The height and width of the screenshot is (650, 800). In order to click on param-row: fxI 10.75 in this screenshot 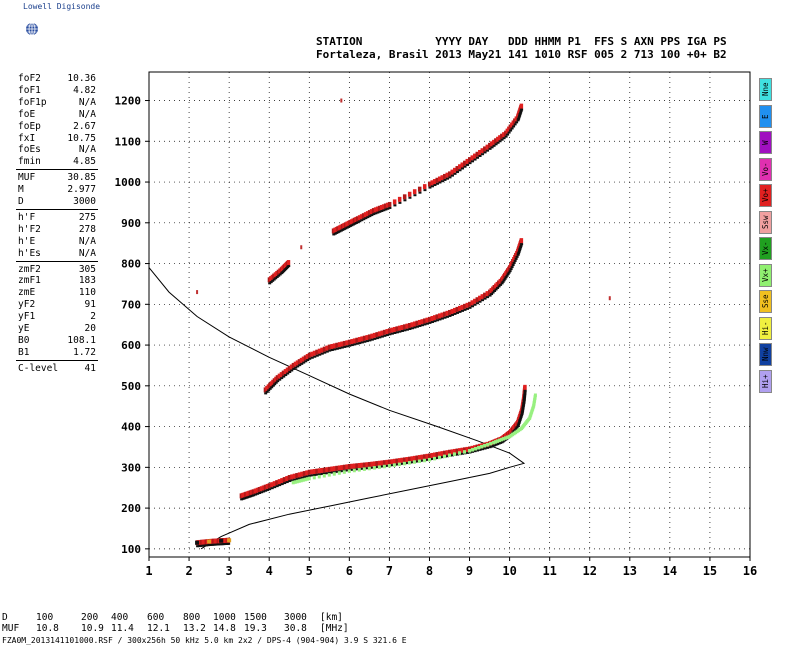, I will do `click(57, 138)`.